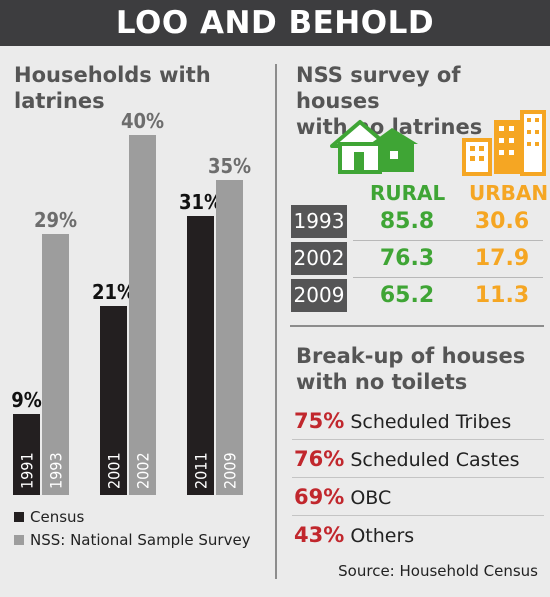 Image resolution: width=550 pixels, height=597 pixels. What do you see at coordinates (112, 75) in the screenshot?
I see `chart-title-line1: Households with` at bounding box center [112, 75].